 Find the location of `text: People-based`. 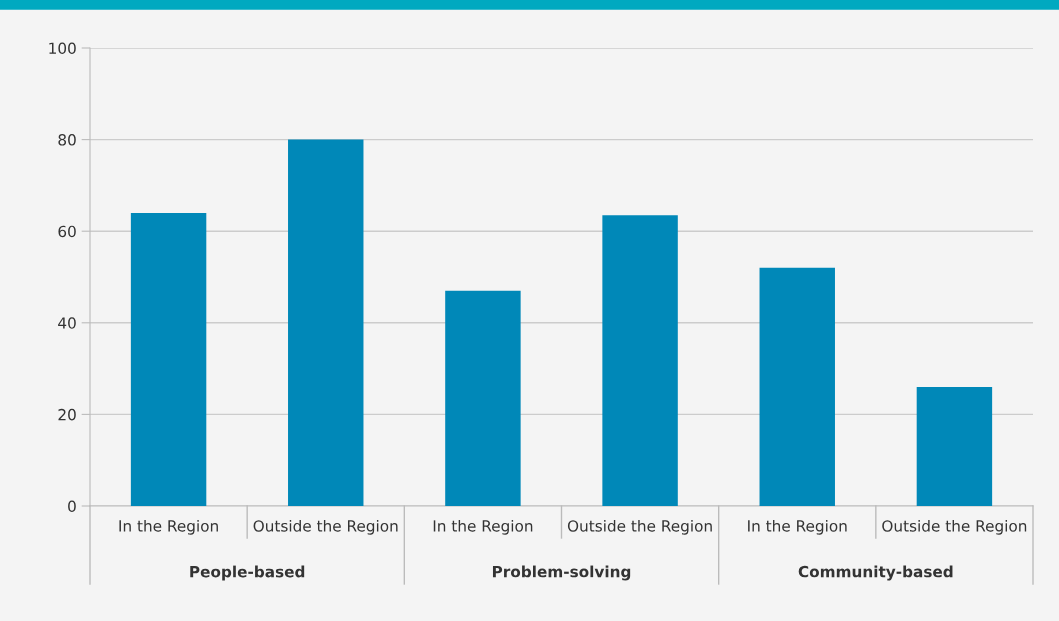

text: People-based is located at coordinates (247, 573).